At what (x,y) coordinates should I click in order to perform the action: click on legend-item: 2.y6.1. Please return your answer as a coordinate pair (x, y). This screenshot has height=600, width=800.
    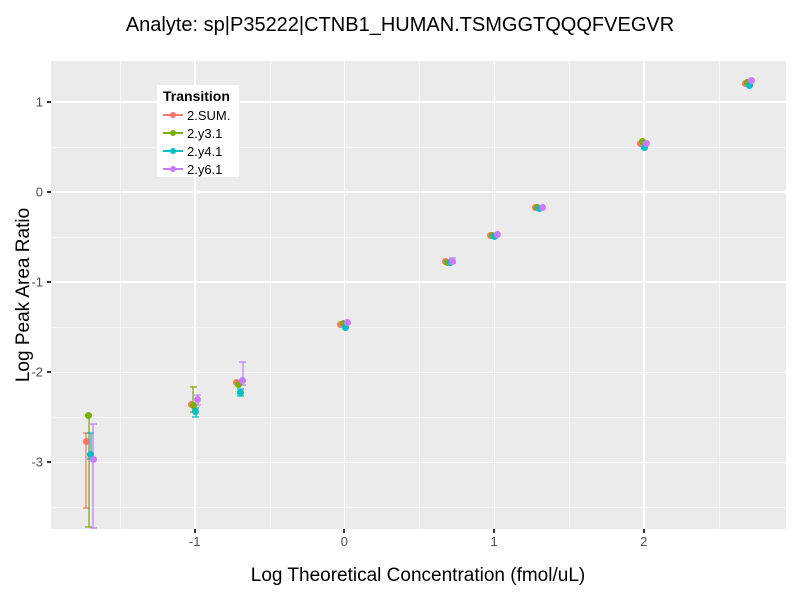
    Looking at the image, I should click on (201, 169).